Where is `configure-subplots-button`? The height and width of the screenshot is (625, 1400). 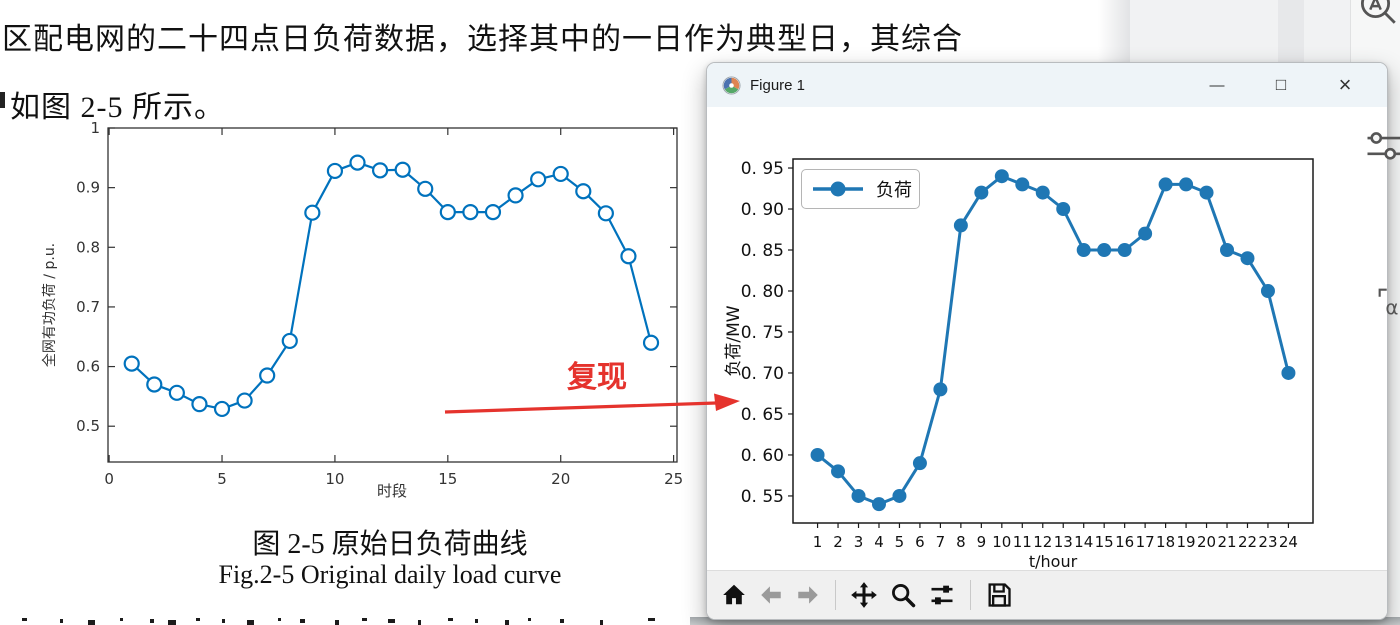
configure-subplots-button is located at coordinates (942, 595).